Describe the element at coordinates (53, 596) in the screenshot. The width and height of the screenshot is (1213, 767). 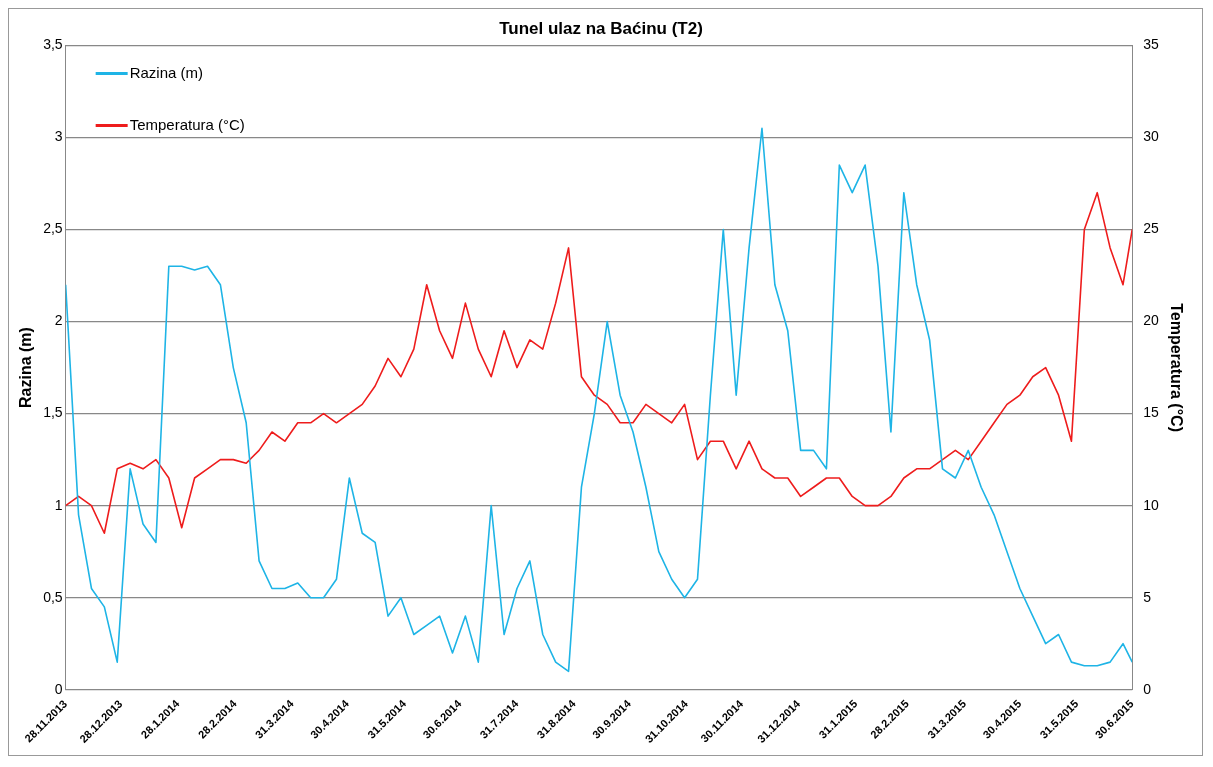
I see `y-tick-label: 0,5` at that location.